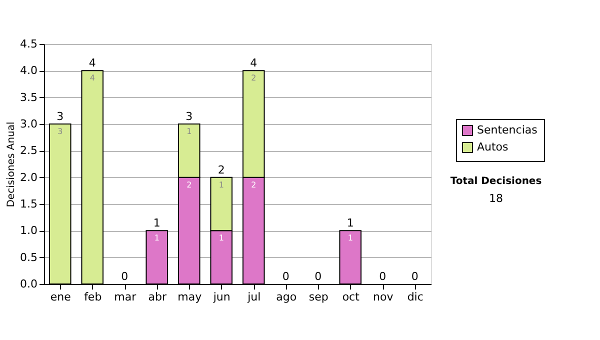  Describe the element at coordinates (29, 257) in the screenshot. I see `y-tick-label: 0.5` at that location.